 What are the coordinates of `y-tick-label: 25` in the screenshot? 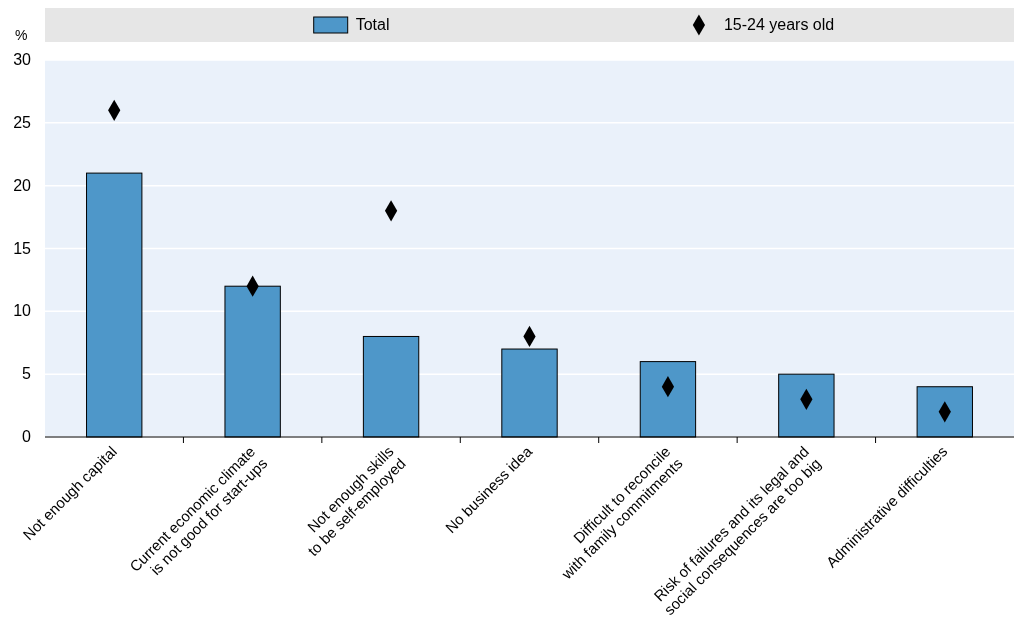 It's located at (22, 122).